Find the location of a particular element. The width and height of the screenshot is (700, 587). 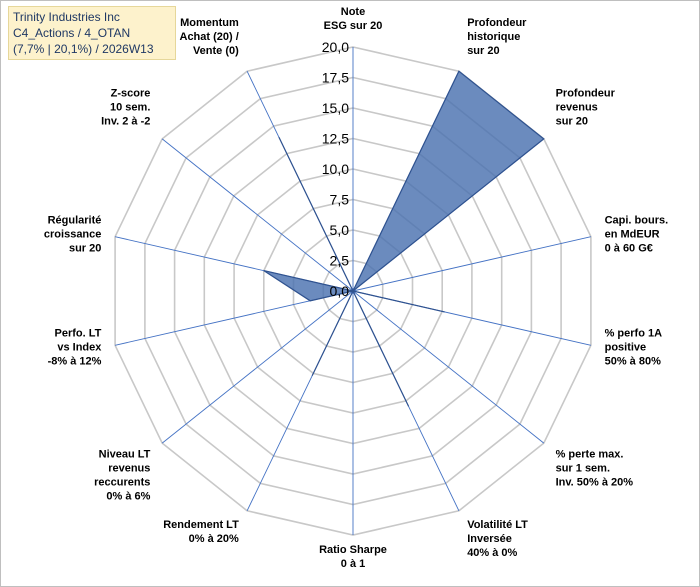

axis-label-line: croissance is located at coordinates (72, 235).